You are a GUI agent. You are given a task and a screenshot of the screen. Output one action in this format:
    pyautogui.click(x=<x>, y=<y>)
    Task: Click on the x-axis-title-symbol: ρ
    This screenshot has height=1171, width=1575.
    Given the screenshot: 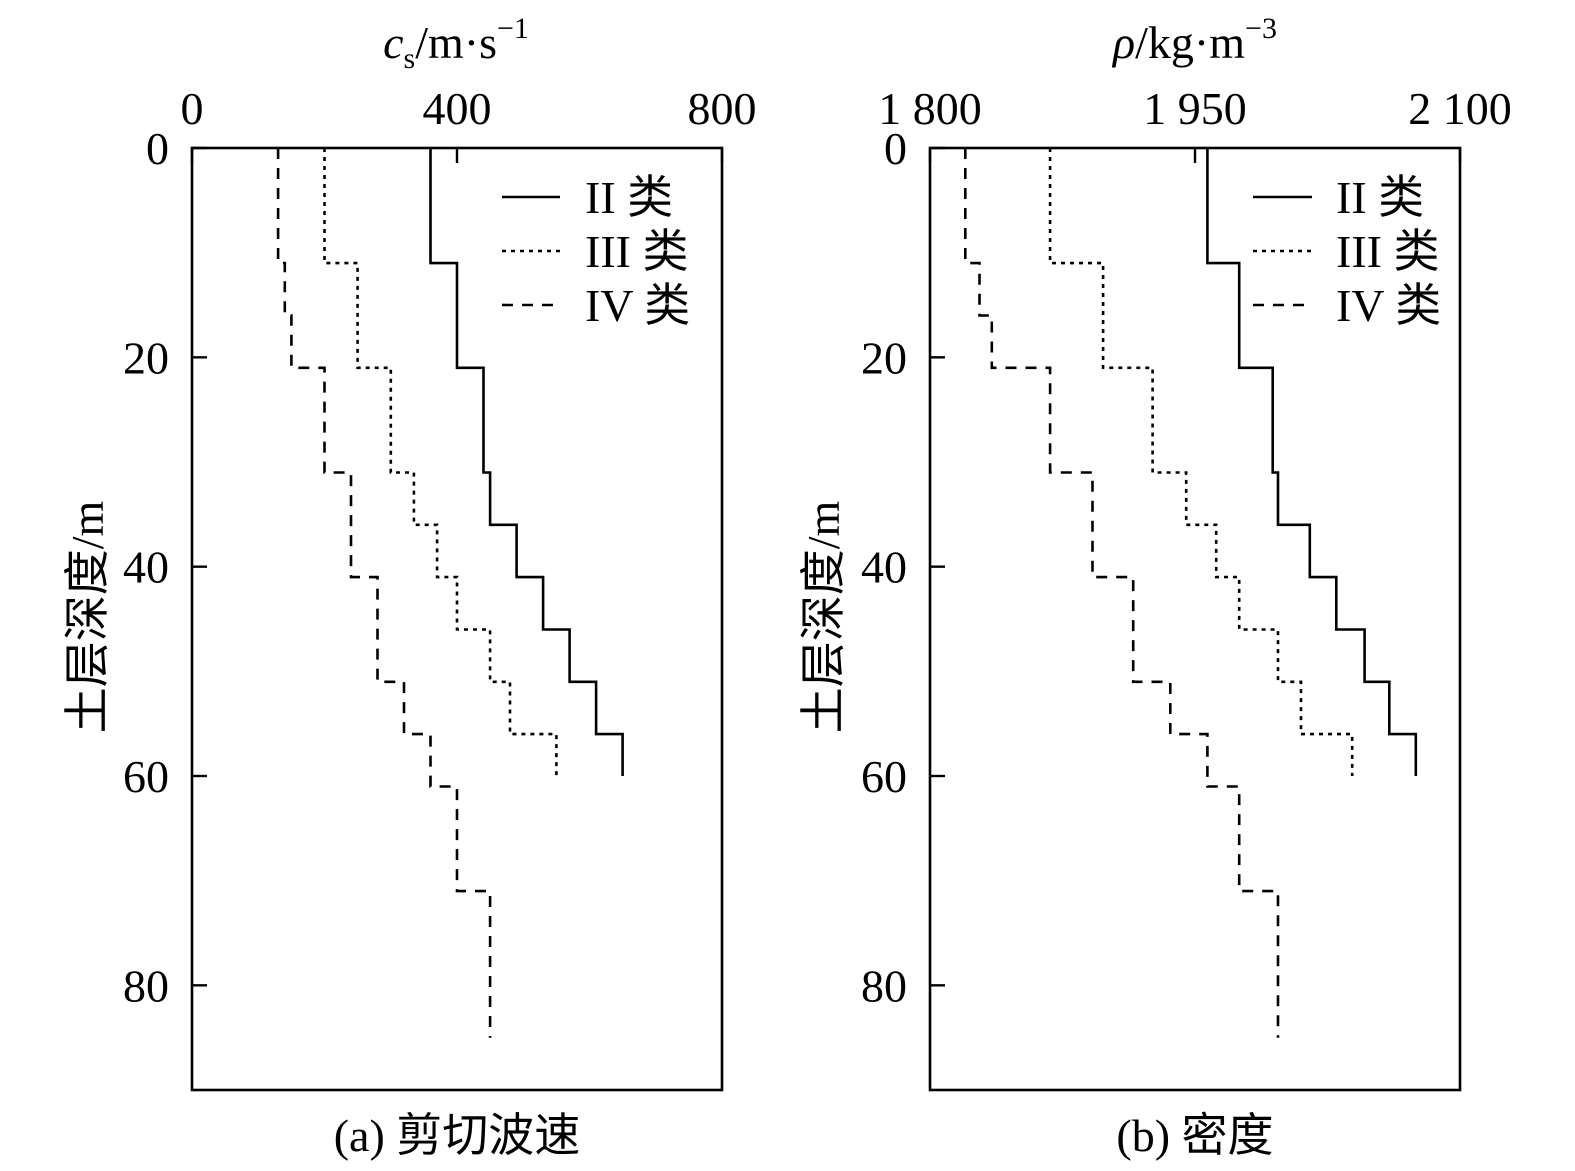 What is the action you would take?
    pyautogui.click(x=1123, y=42)
    